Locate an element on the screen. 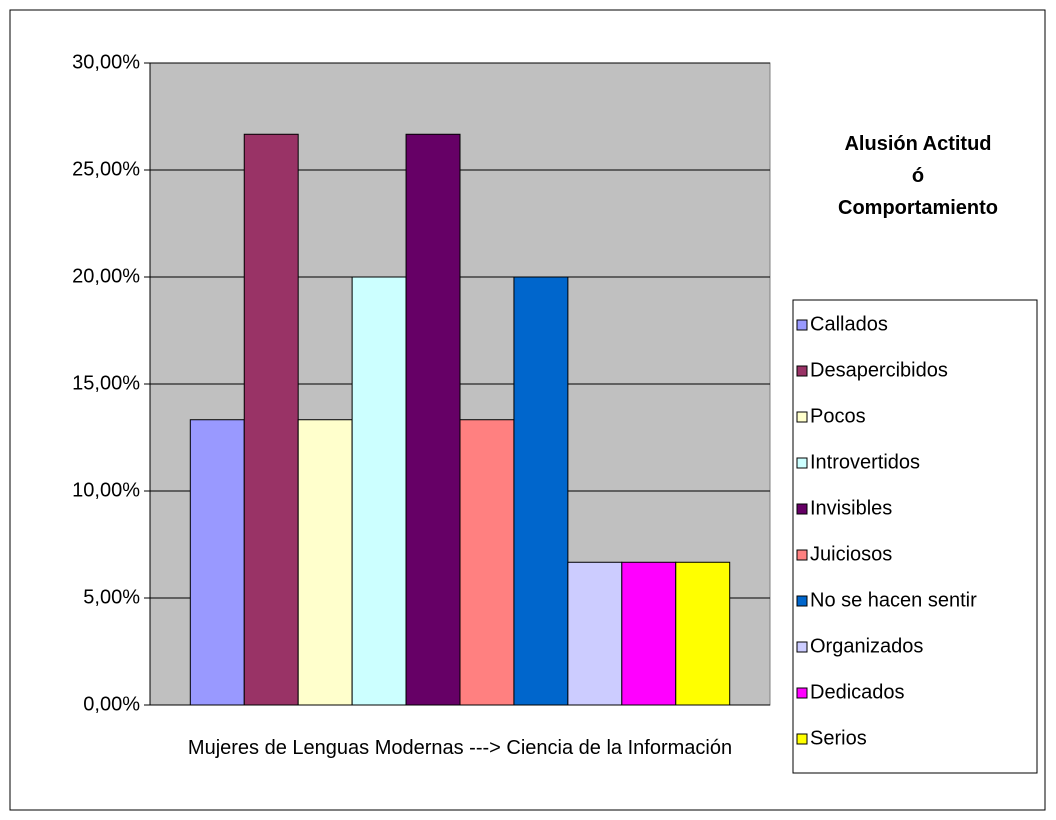  y-tick-label: 20,00% is located at coordinates (106, 276).